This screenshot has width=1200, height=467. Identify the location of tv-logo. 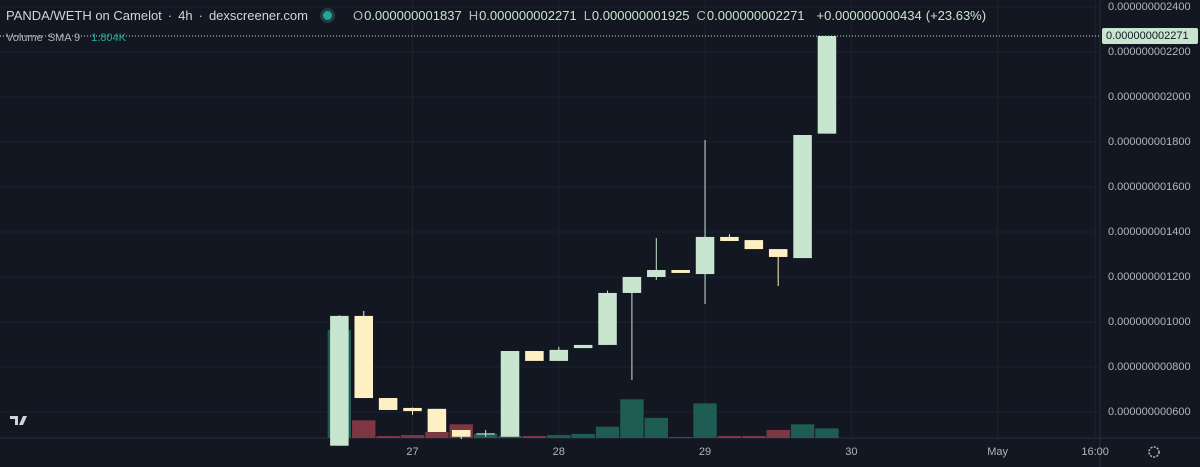
(19, 420).